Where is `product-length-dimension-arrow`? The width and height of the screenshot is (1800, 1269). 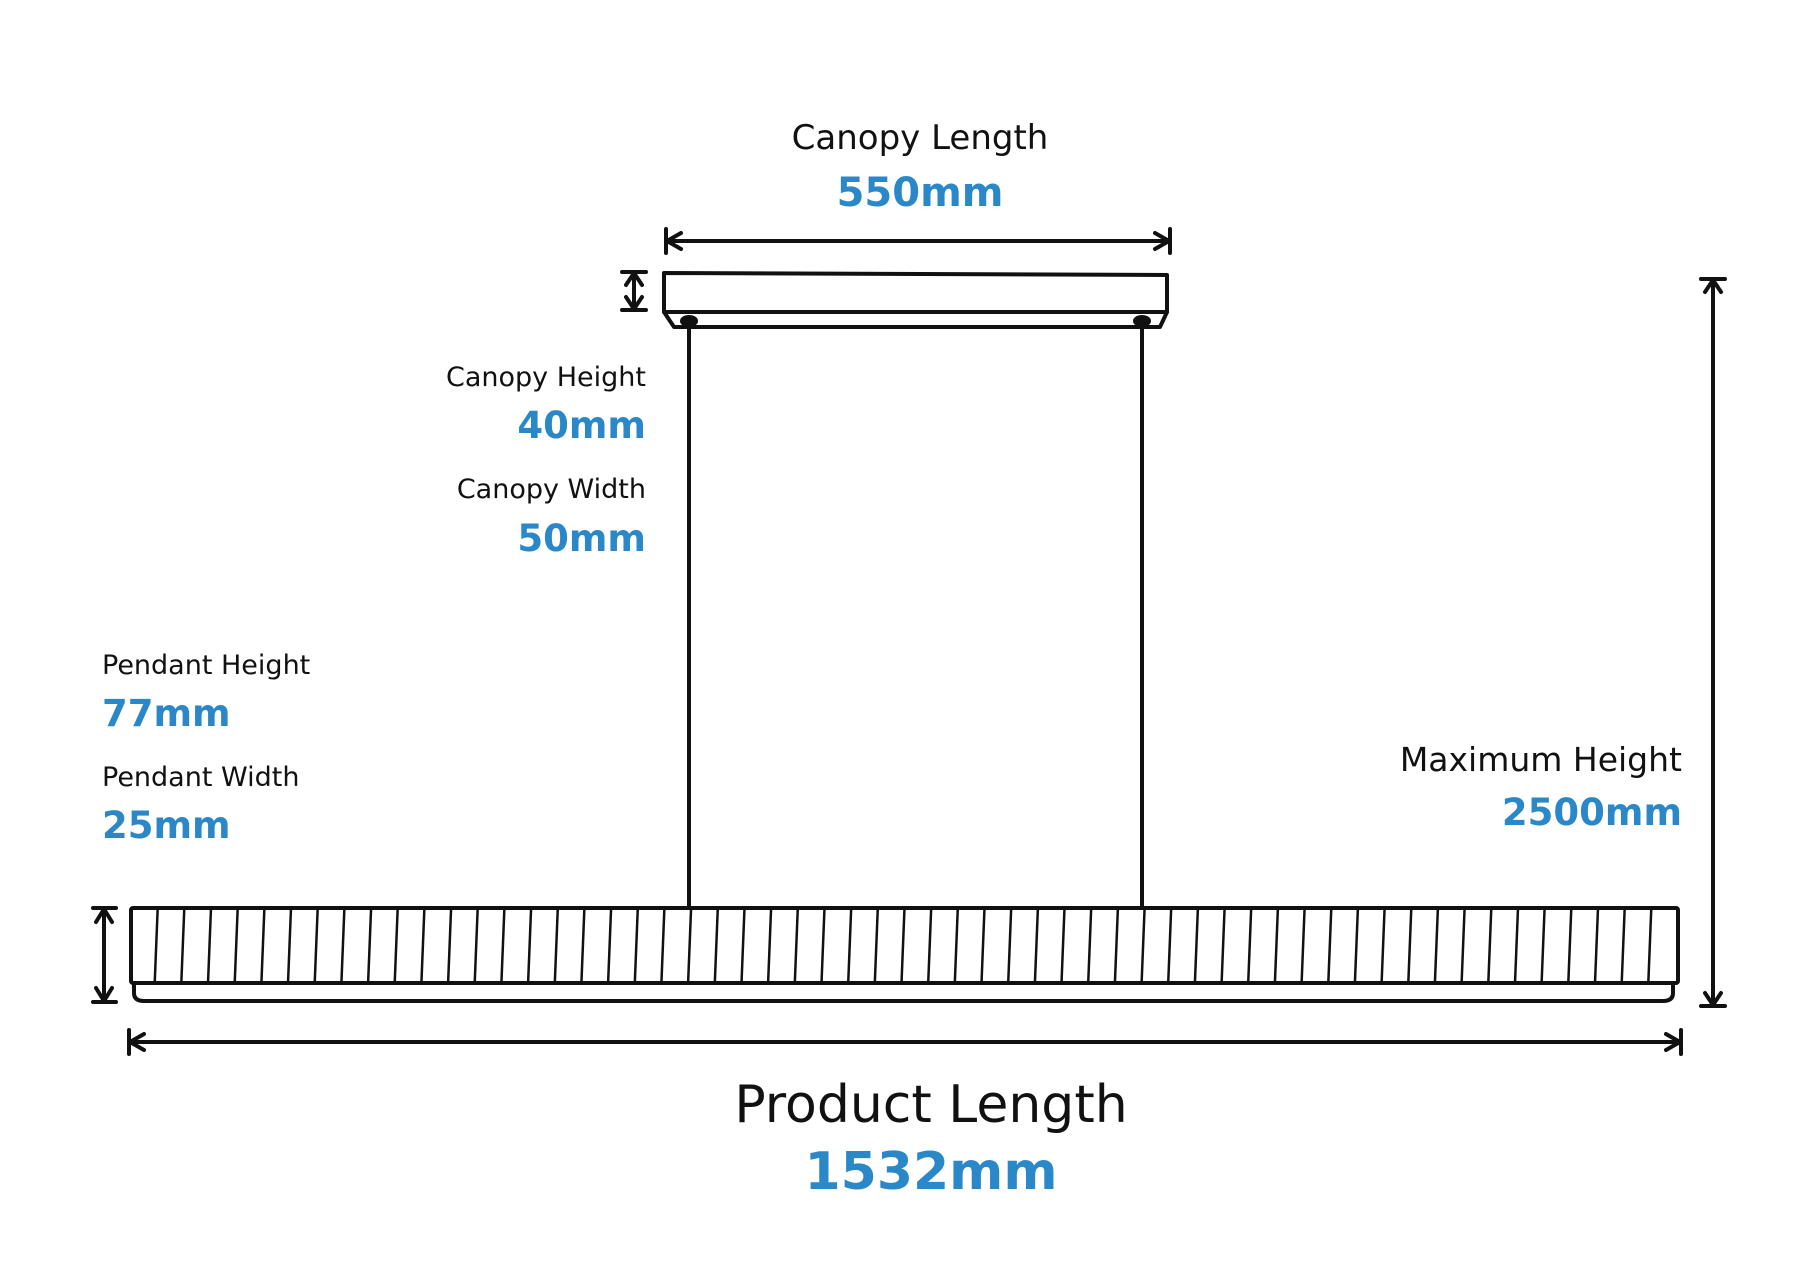 product-length-dimension-arrow is located at coordinates (905, 1042).